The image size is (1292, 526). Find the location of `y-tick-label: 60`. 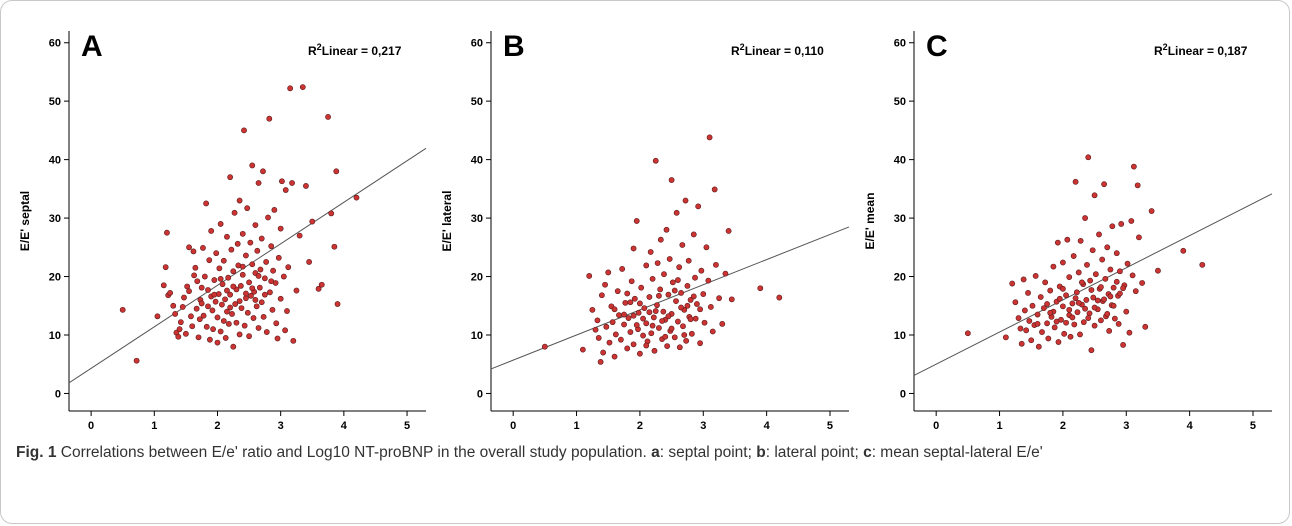

y-tick-label: 60 is located at coordinates (900, 44).